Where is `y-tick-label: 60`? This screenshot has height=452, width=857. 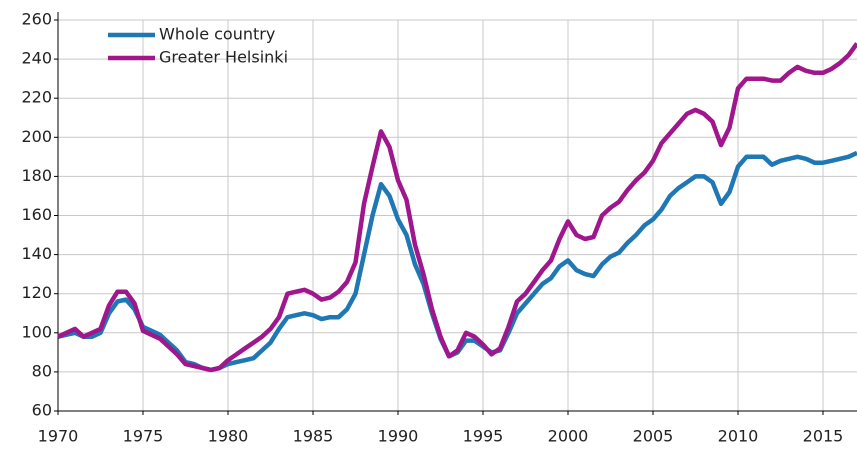
y-tick-label: 60 is located at coordinates (42, 410).